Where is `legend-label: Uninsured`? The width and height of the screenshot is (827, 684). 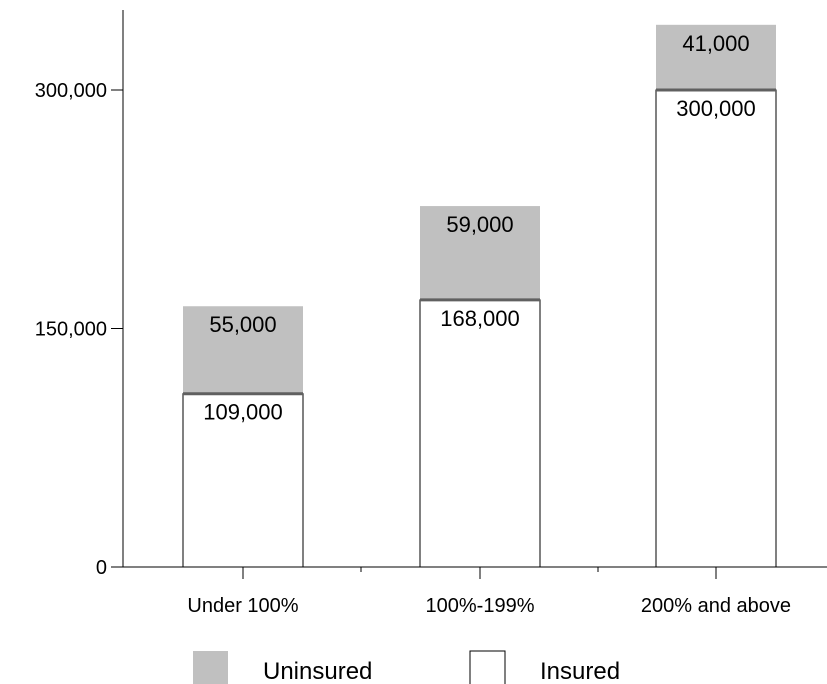
legend-label: Uninsured is located at coordinates (317, 671).